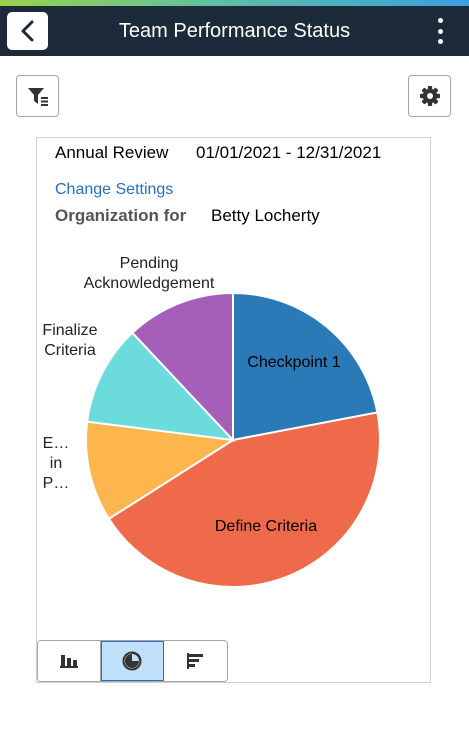  I want to click on pie-slice-label: Define Criteria, so click(266, 526).